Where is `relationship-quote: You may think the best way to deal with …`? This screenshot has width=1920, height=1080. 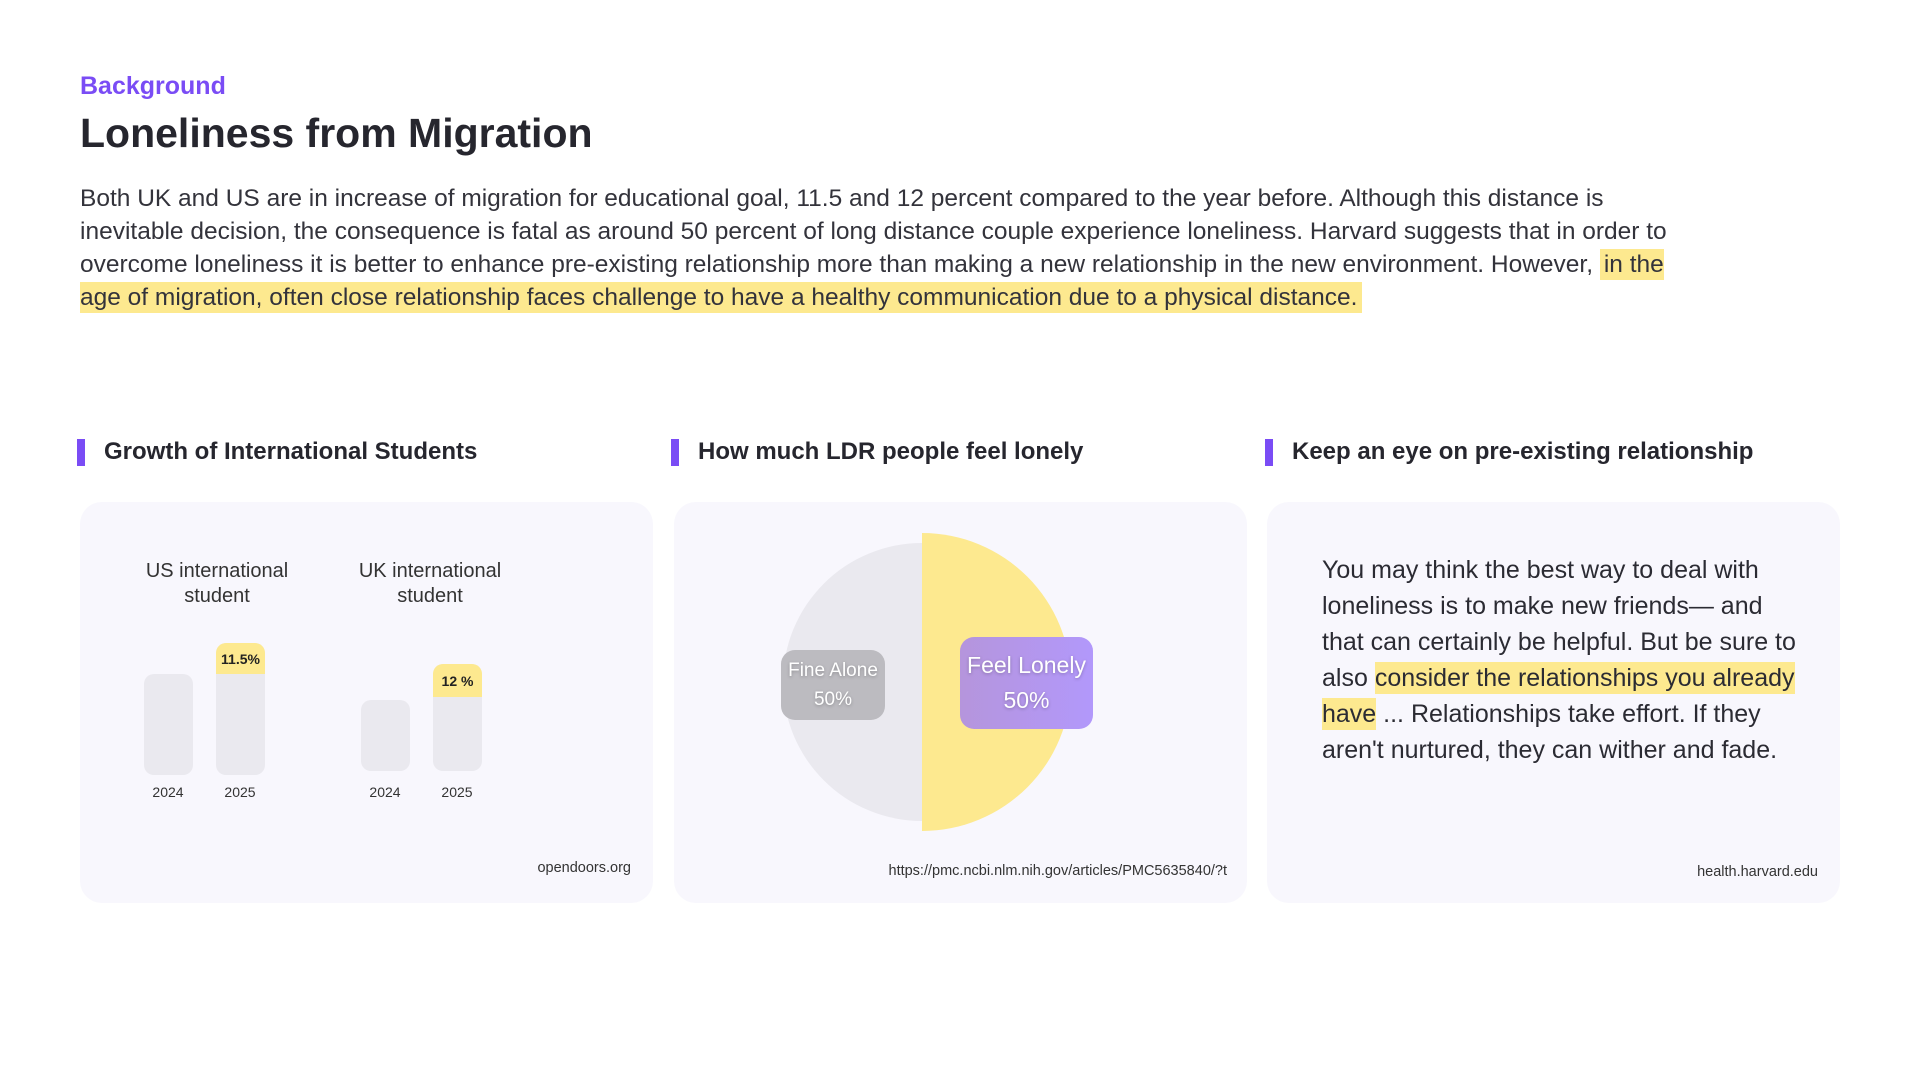
relationship-quote: You may think the best way to deal with … is located at coordinates (1562, 660).